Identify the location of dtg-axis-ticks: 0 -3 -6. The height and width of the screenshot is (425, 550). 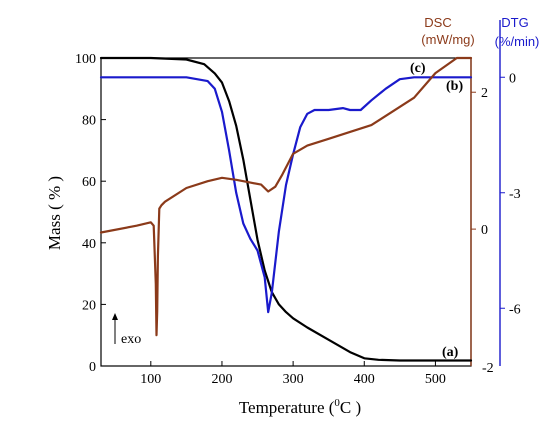
(510, 194).